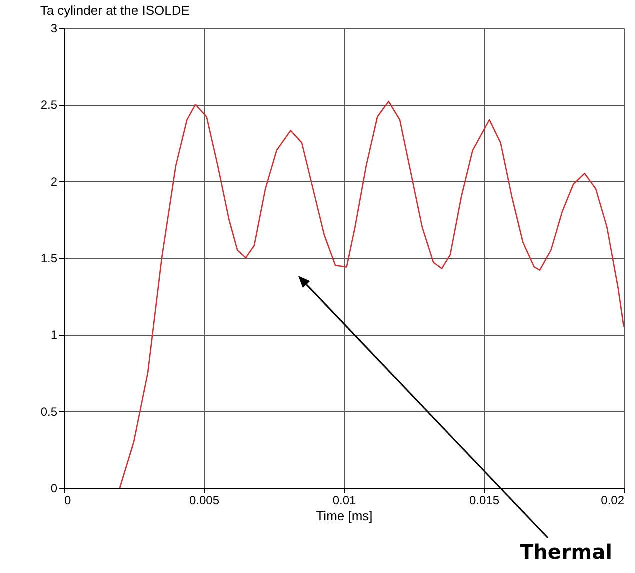 This screenshot has width=635, height=573. Describe the element at coordinates (115, 10) in the screenshot. I see `chart-title: Ta cylinder at the ISOLDE` at that location.